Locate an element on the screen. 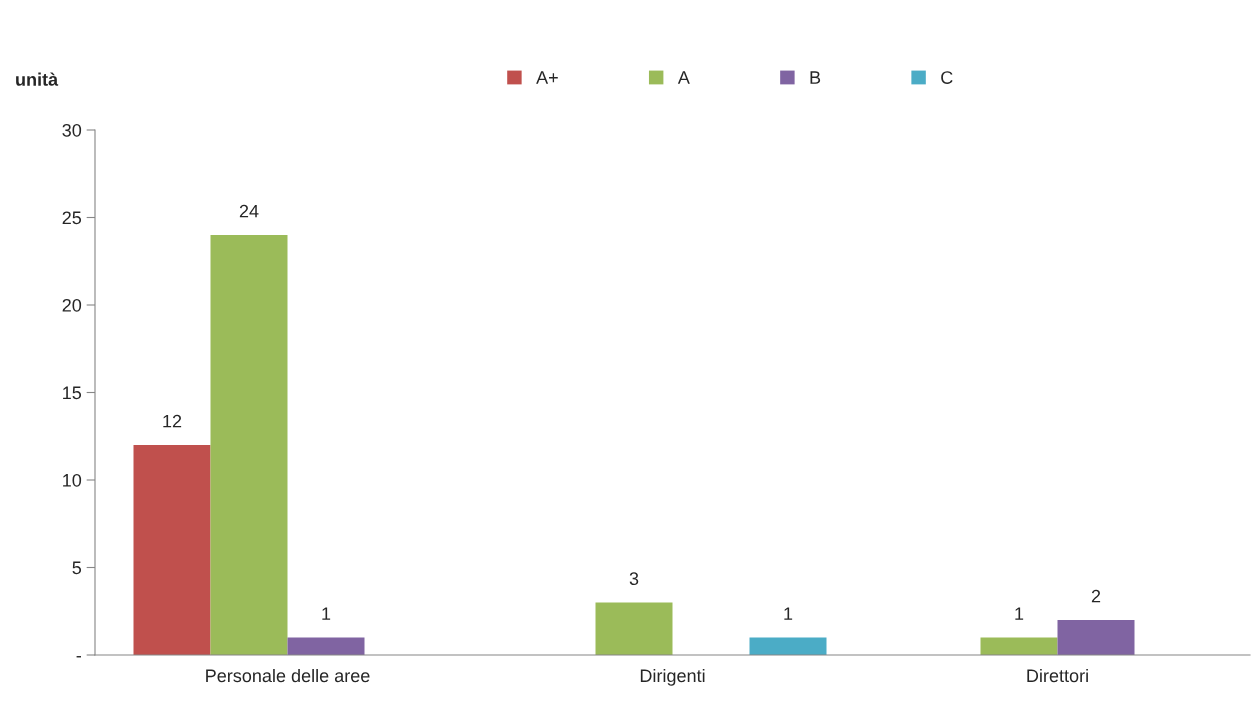 The image size is (1260, 715). legend-label: C is located at coordinates (947, 77).